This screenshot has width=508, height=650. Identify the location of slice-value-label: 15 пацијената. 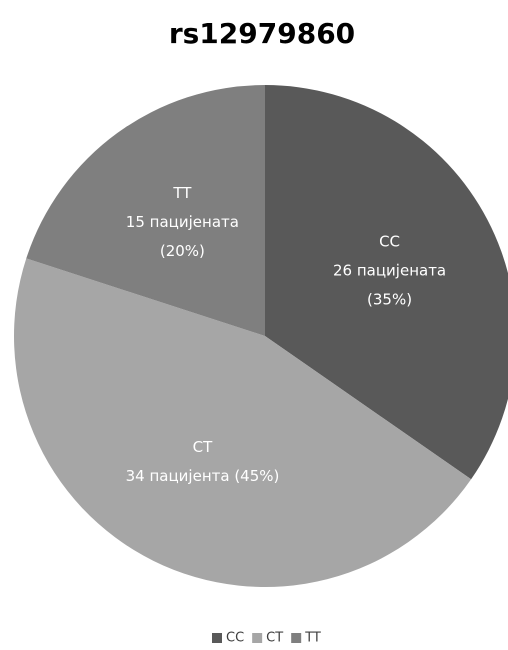
(182, 222).